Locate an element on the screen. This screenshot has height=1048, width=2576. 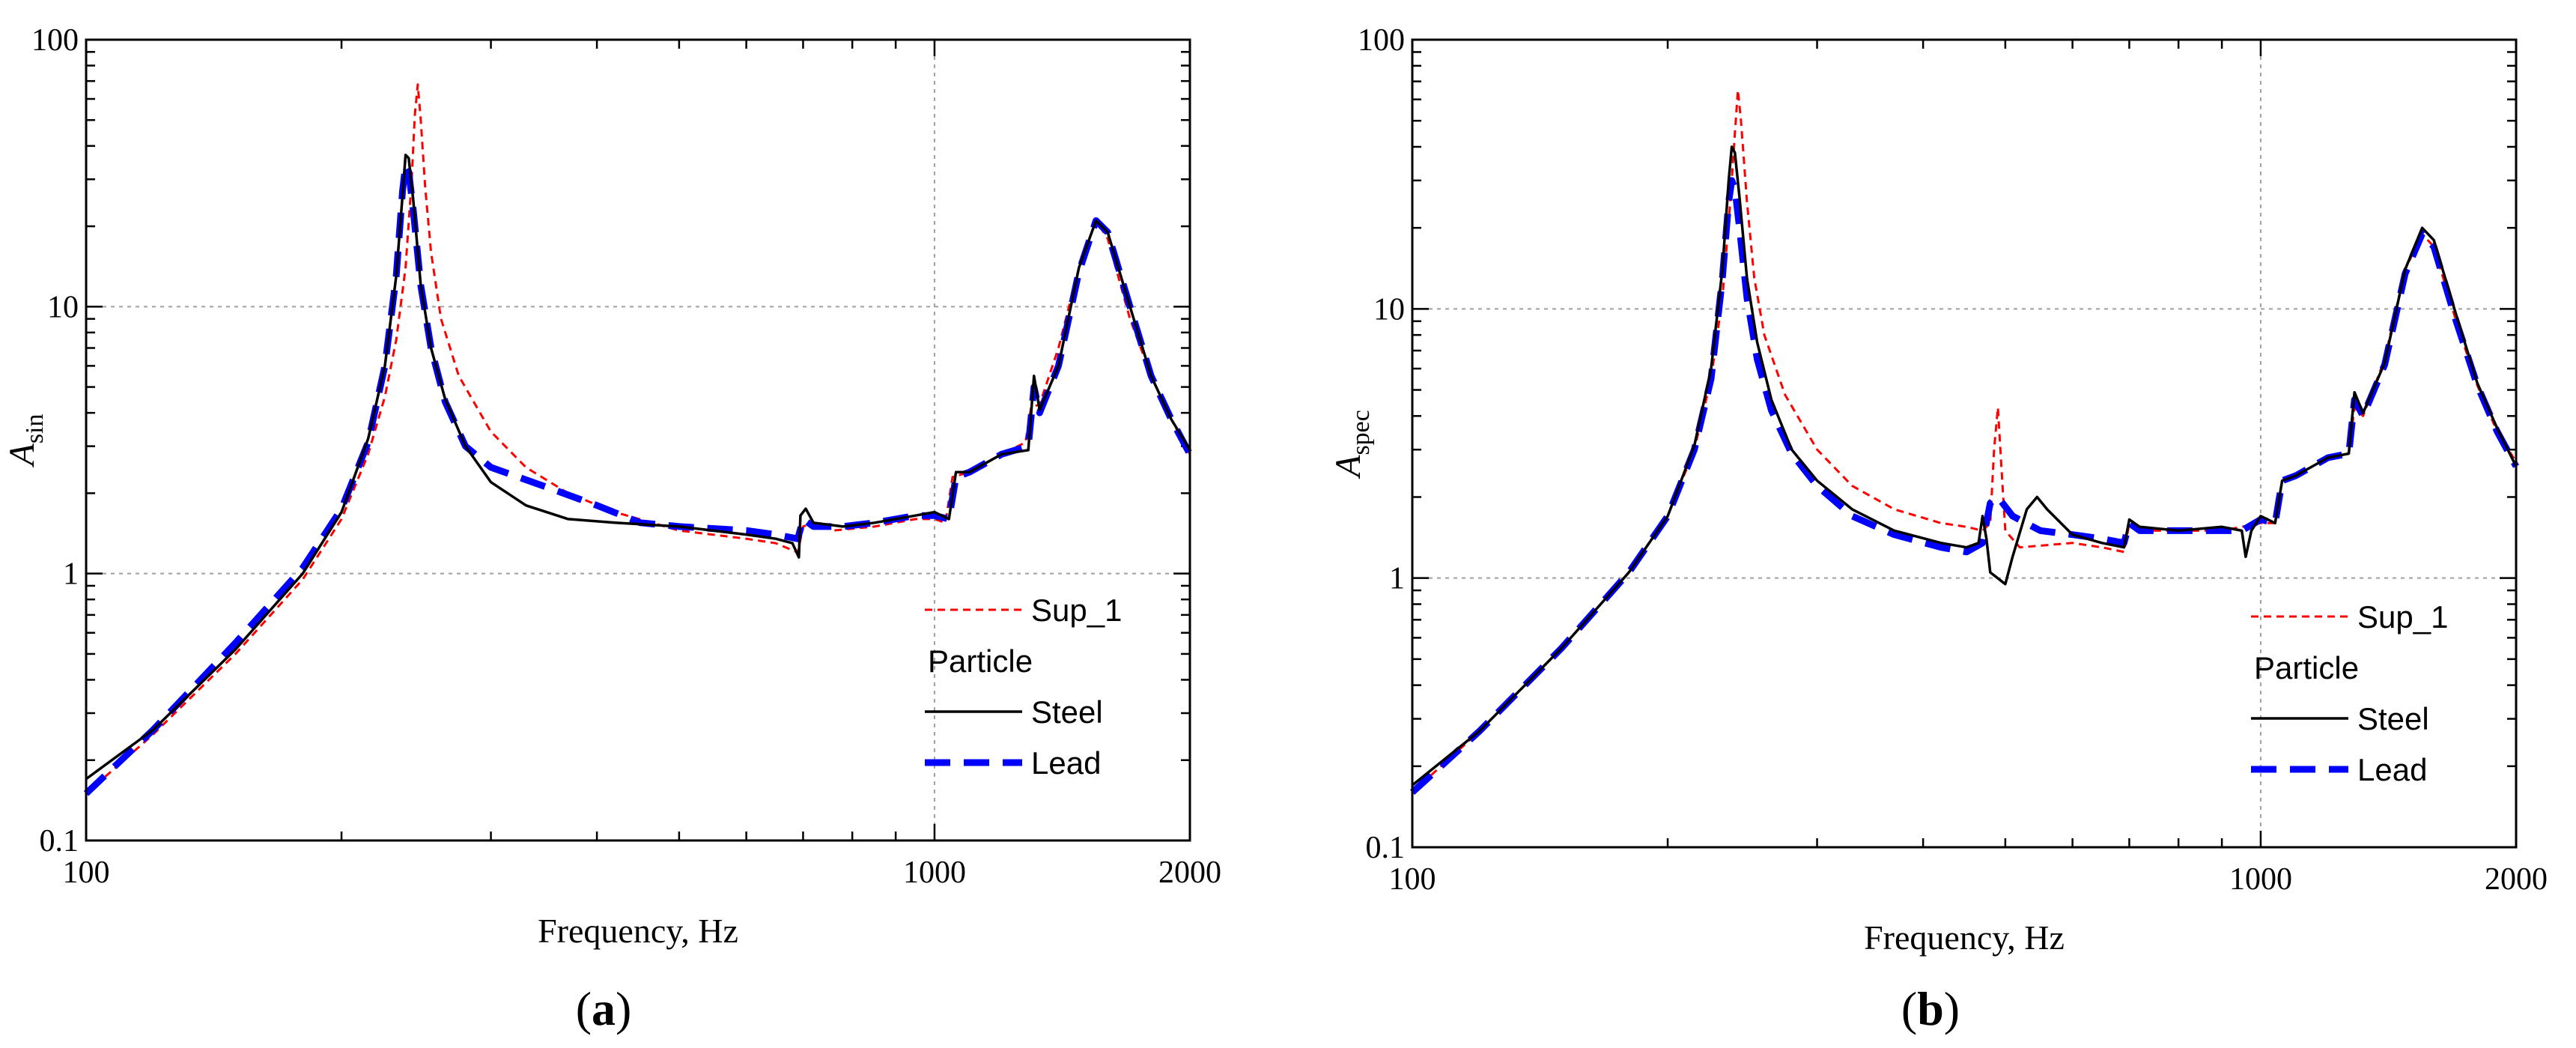
panel-label: (a) is located at coordinates (604, 1008).